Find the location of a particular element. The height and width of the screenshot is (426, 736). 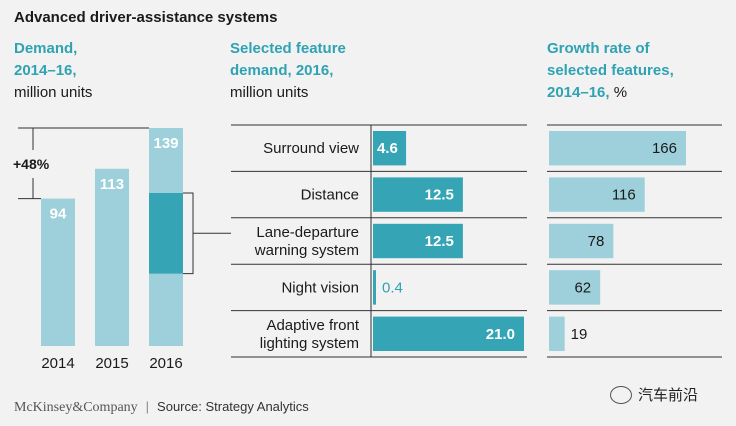

demand-header: Demand, 2014–16, million units is located at coordinates (53, 71).